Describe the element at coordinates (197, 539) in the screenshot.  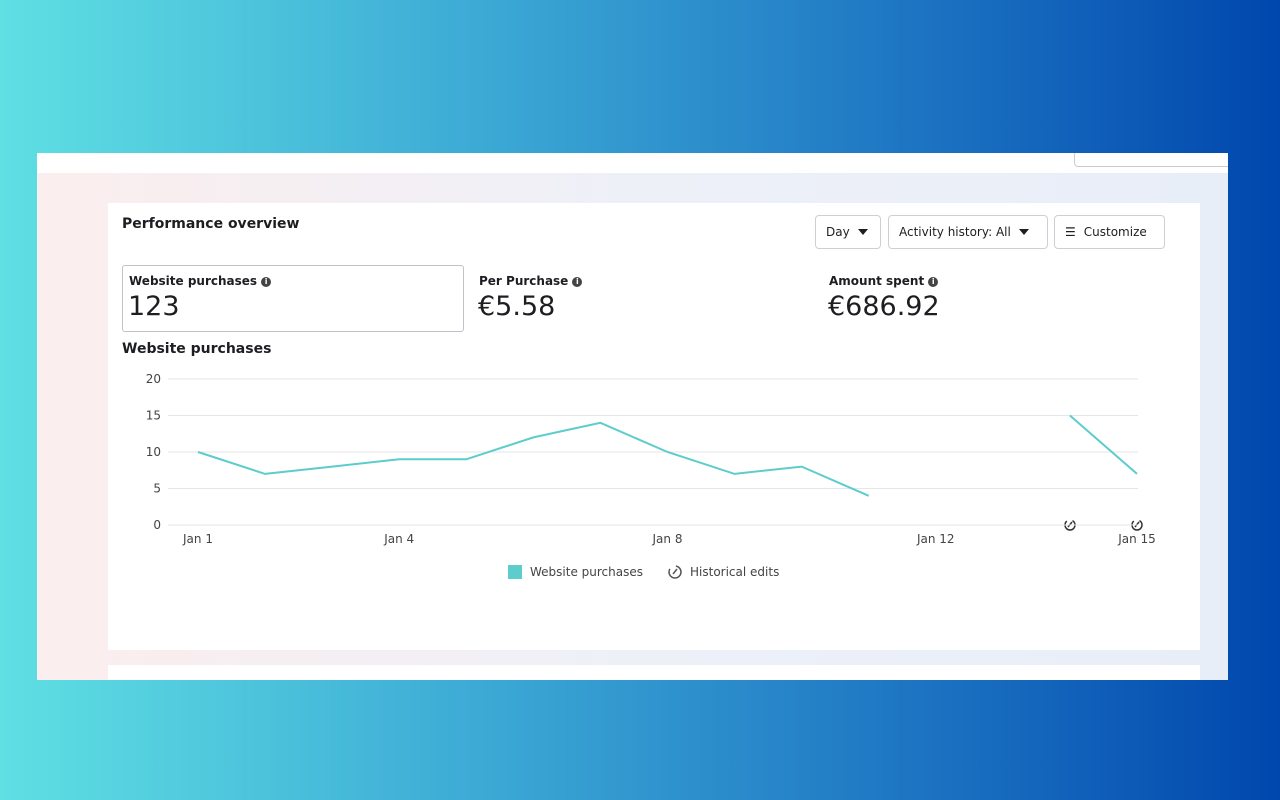
I see `x-tick-label: Jan 1` at that location.